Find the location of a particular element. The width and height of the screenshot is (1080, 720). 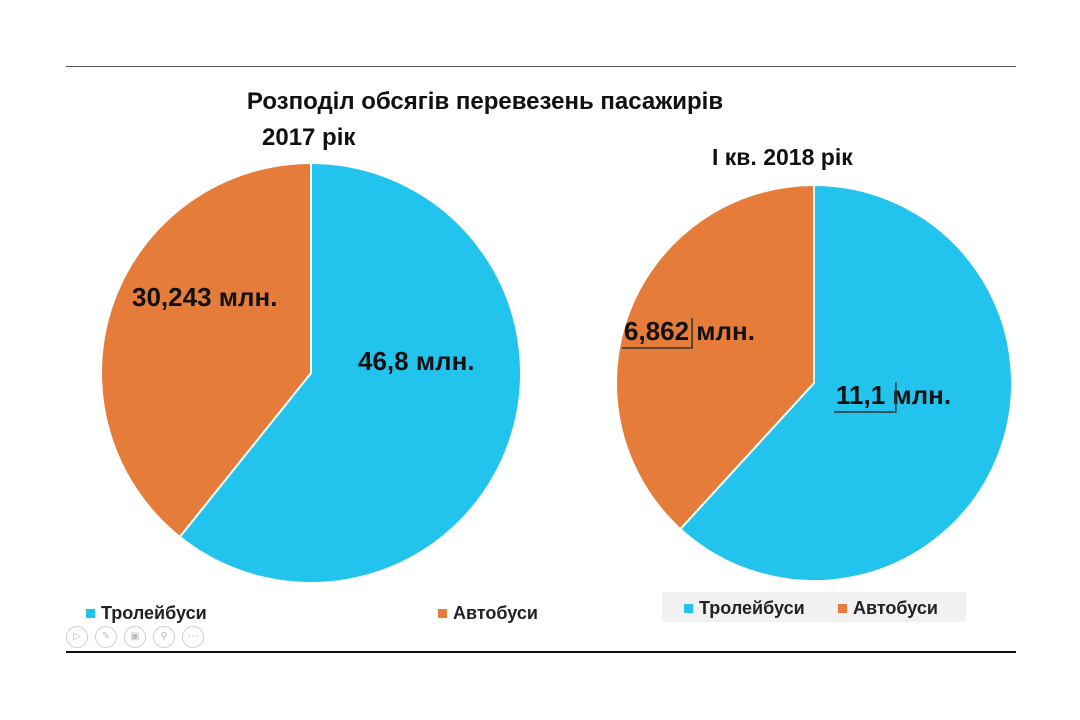

top-divider is located at coordinates (541, 66).